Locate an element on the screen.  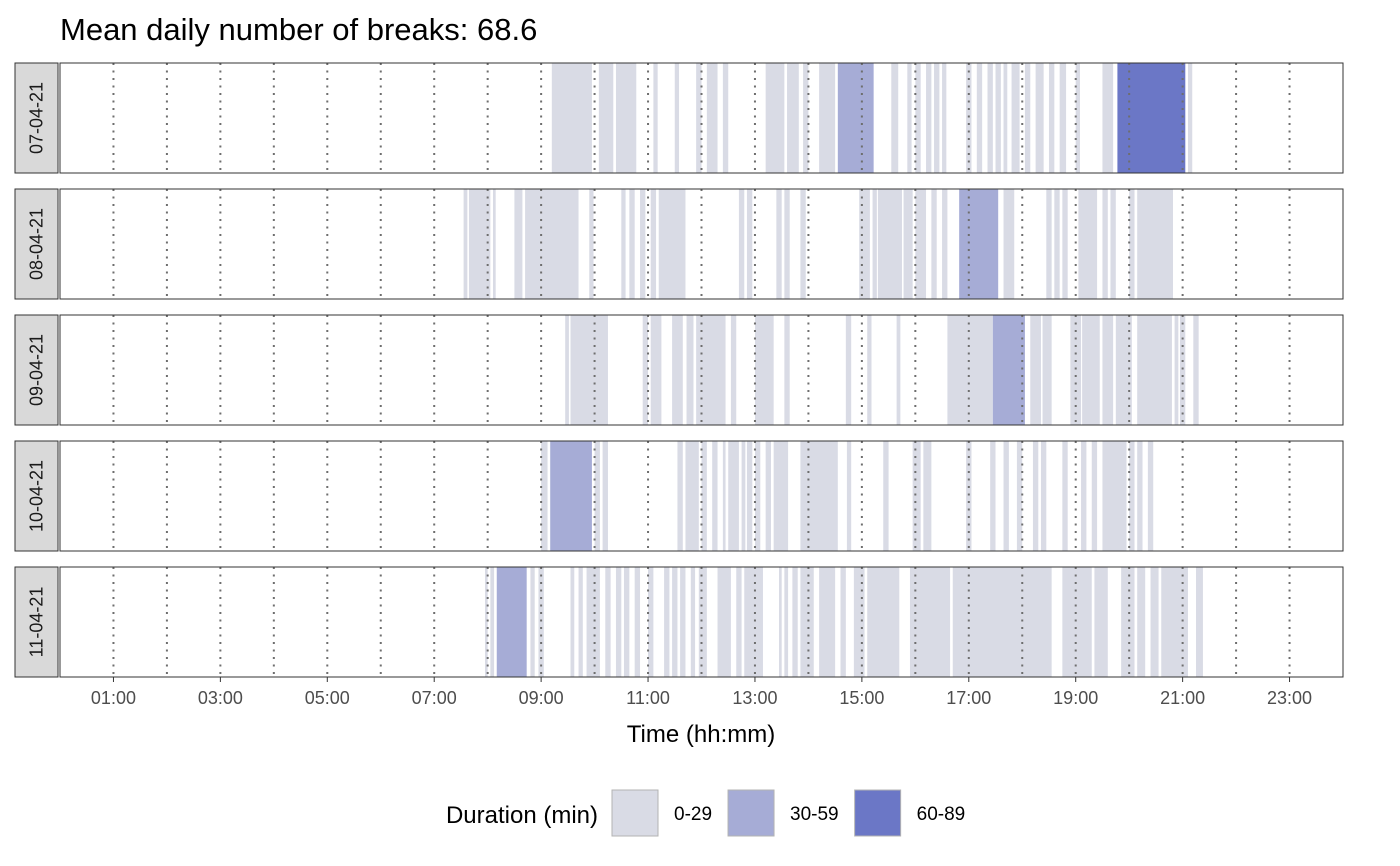
legend-label: 30-59 is located at coordinates (814, 814).